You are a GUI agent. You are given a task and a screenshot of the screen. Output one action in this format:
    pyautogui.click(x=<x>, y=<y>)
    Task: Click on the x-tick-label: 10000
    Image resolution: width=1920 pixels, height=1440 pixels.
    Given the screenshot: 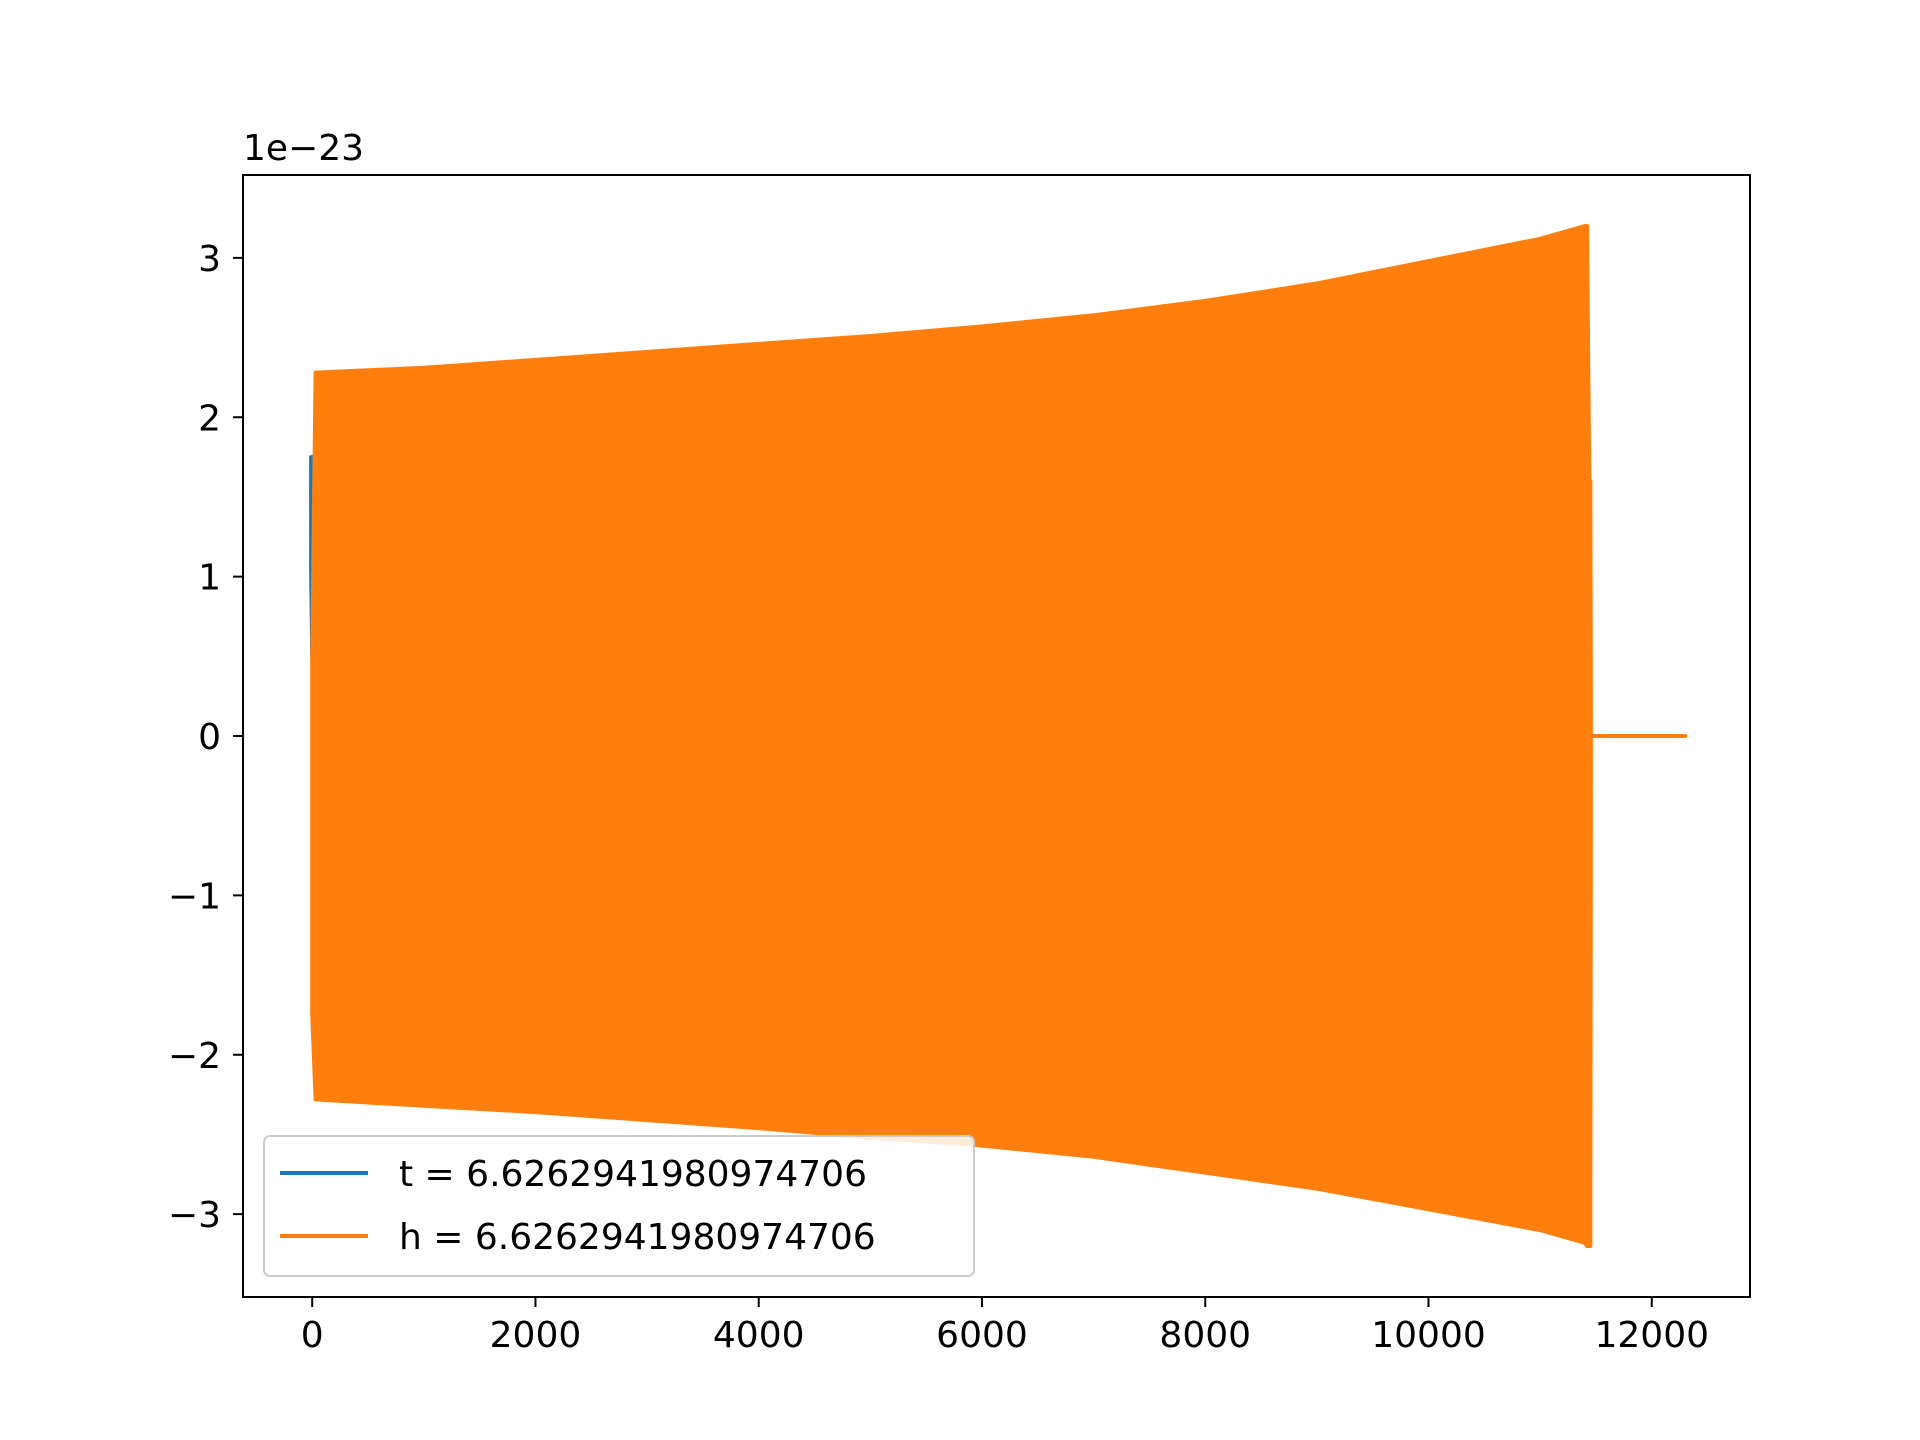 What is the action you would take?
    pyautogui.click(x=1428, y=1335)
    